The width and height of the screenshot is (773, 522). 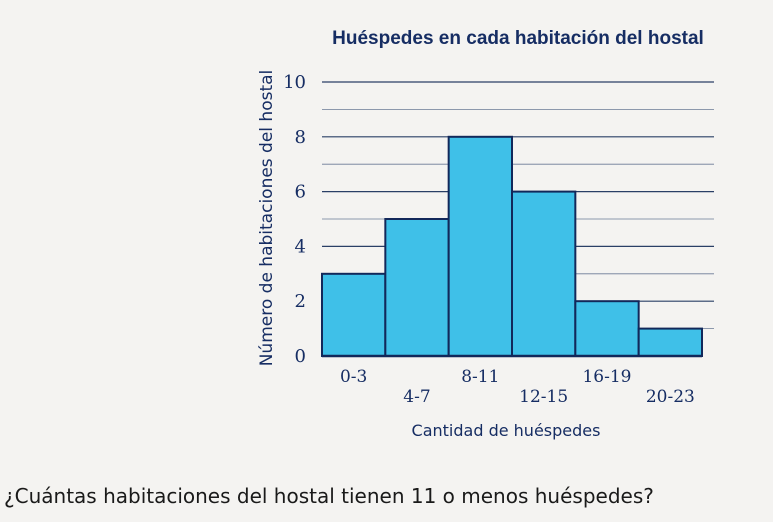 I want to click on x-tick-label: 4-7, so click(x=416, y=397).